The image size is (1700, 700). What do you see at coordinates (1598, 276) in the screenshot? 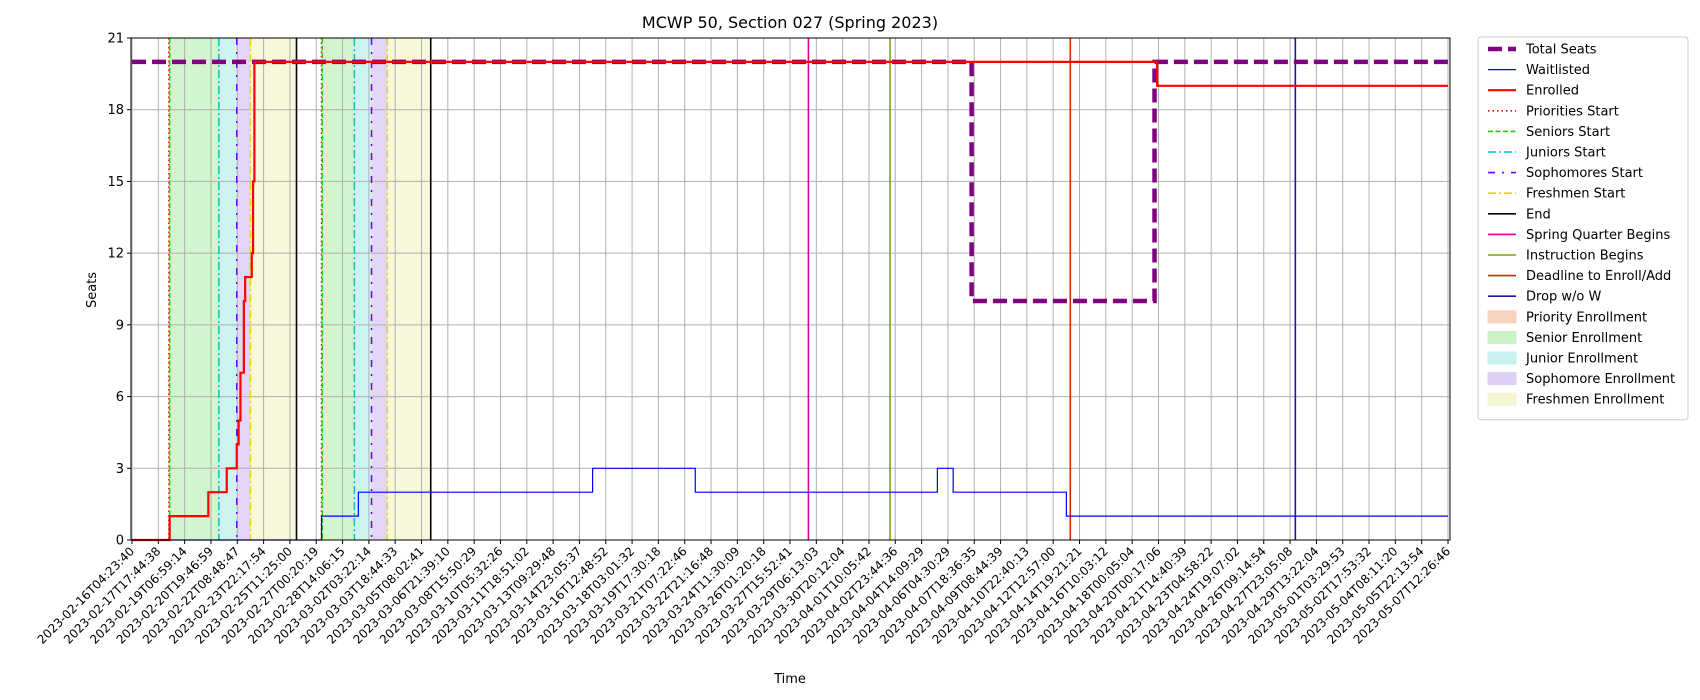
I see `legend-label: Deadline to Enroll/Add` at bounding box center [1598, 276].